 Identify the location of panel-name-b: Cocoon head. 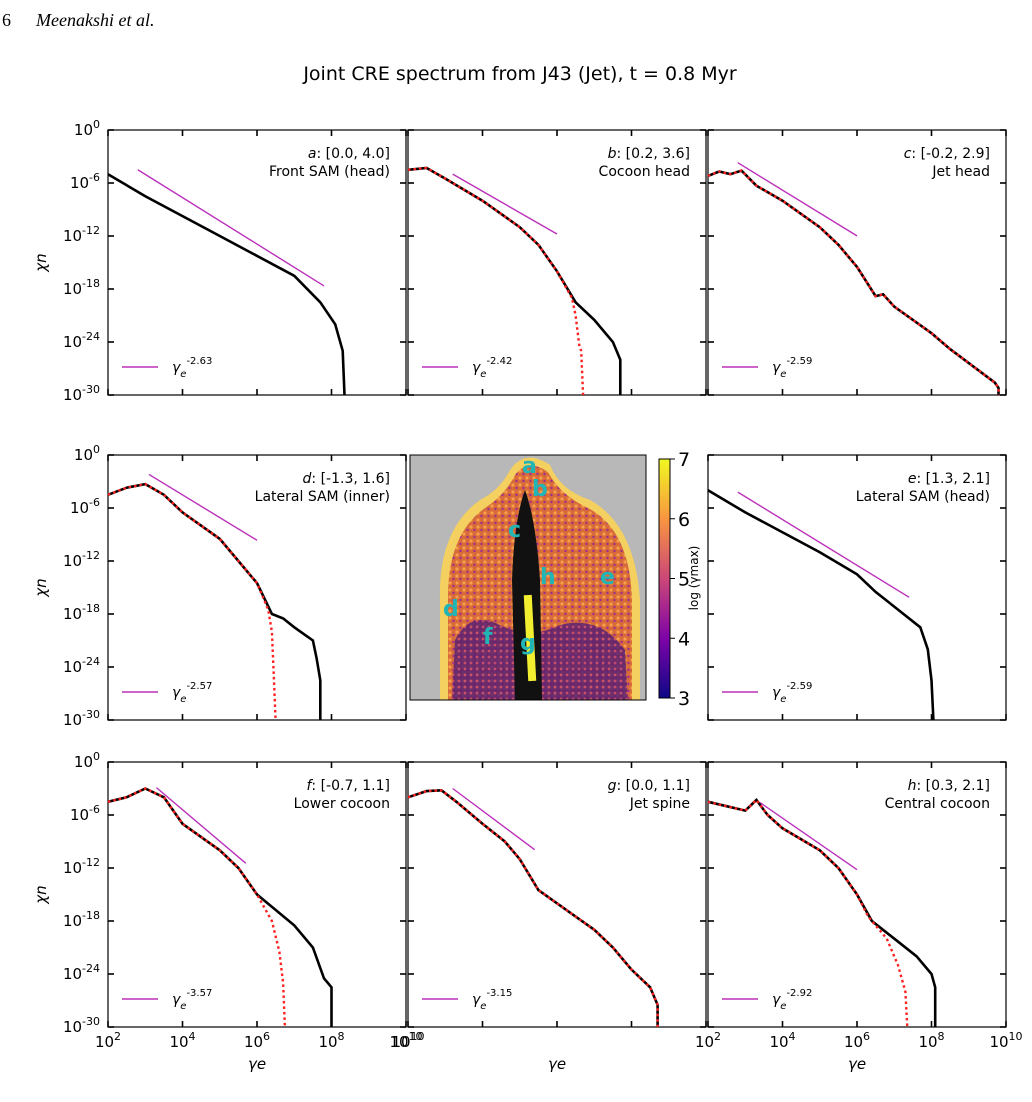
(644, 172).